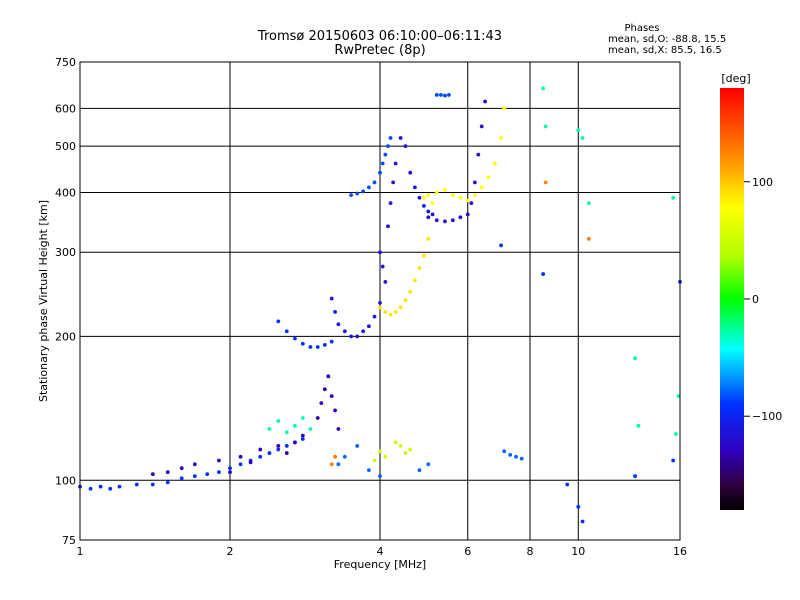  I want to click on y-tick-label: 200, so click(65, 336).